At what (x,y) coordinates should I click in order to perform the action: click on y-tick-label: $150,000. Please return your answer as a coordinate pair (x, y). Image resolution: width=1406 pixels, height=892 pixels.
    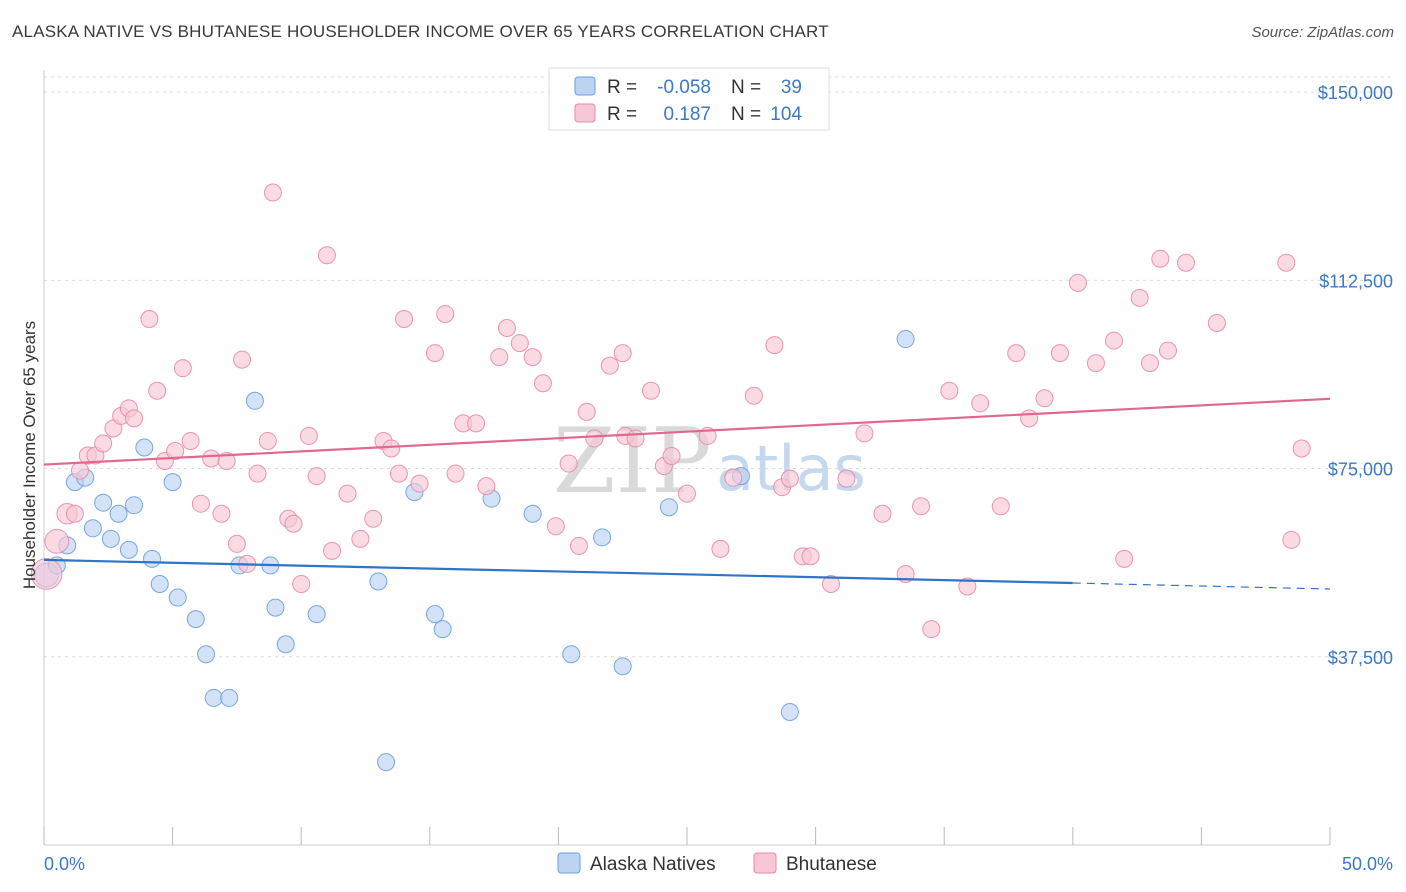
    Looking at the image, I should click on (1355, 93).